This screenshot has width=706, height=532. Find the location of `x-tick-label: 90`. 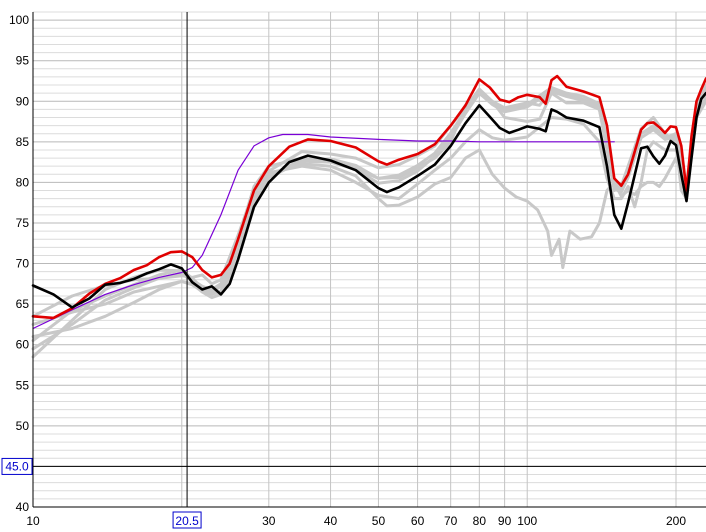

x-tick-label: 90 is located at coordinates (505, 521).